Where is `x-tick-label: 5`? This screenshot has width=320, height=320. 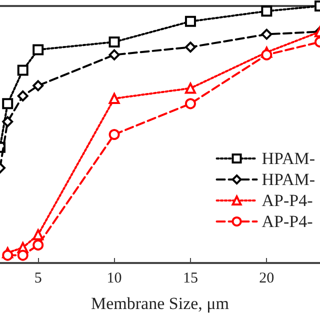 x-tick-label: 5 is located at coordinates (38, 278).